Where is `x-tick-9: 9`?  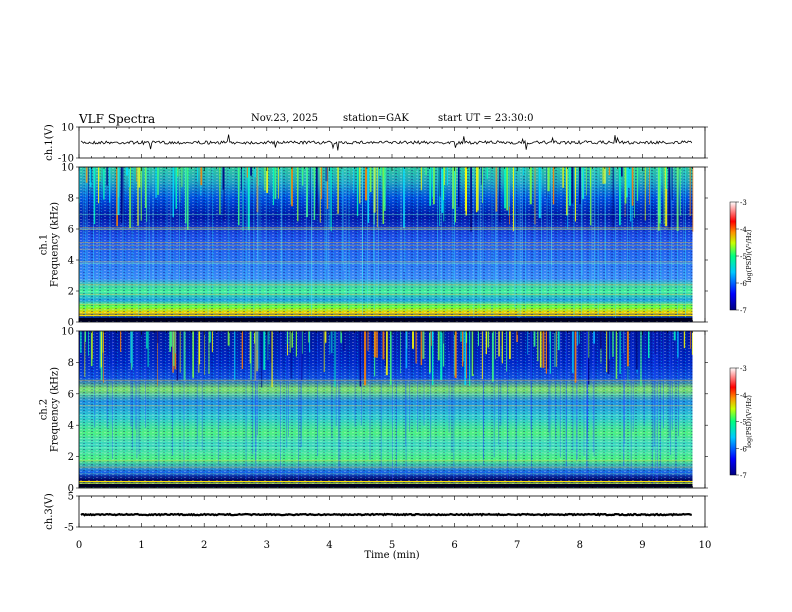 x-tick-9: 9 is located at coordinates (642, 545).